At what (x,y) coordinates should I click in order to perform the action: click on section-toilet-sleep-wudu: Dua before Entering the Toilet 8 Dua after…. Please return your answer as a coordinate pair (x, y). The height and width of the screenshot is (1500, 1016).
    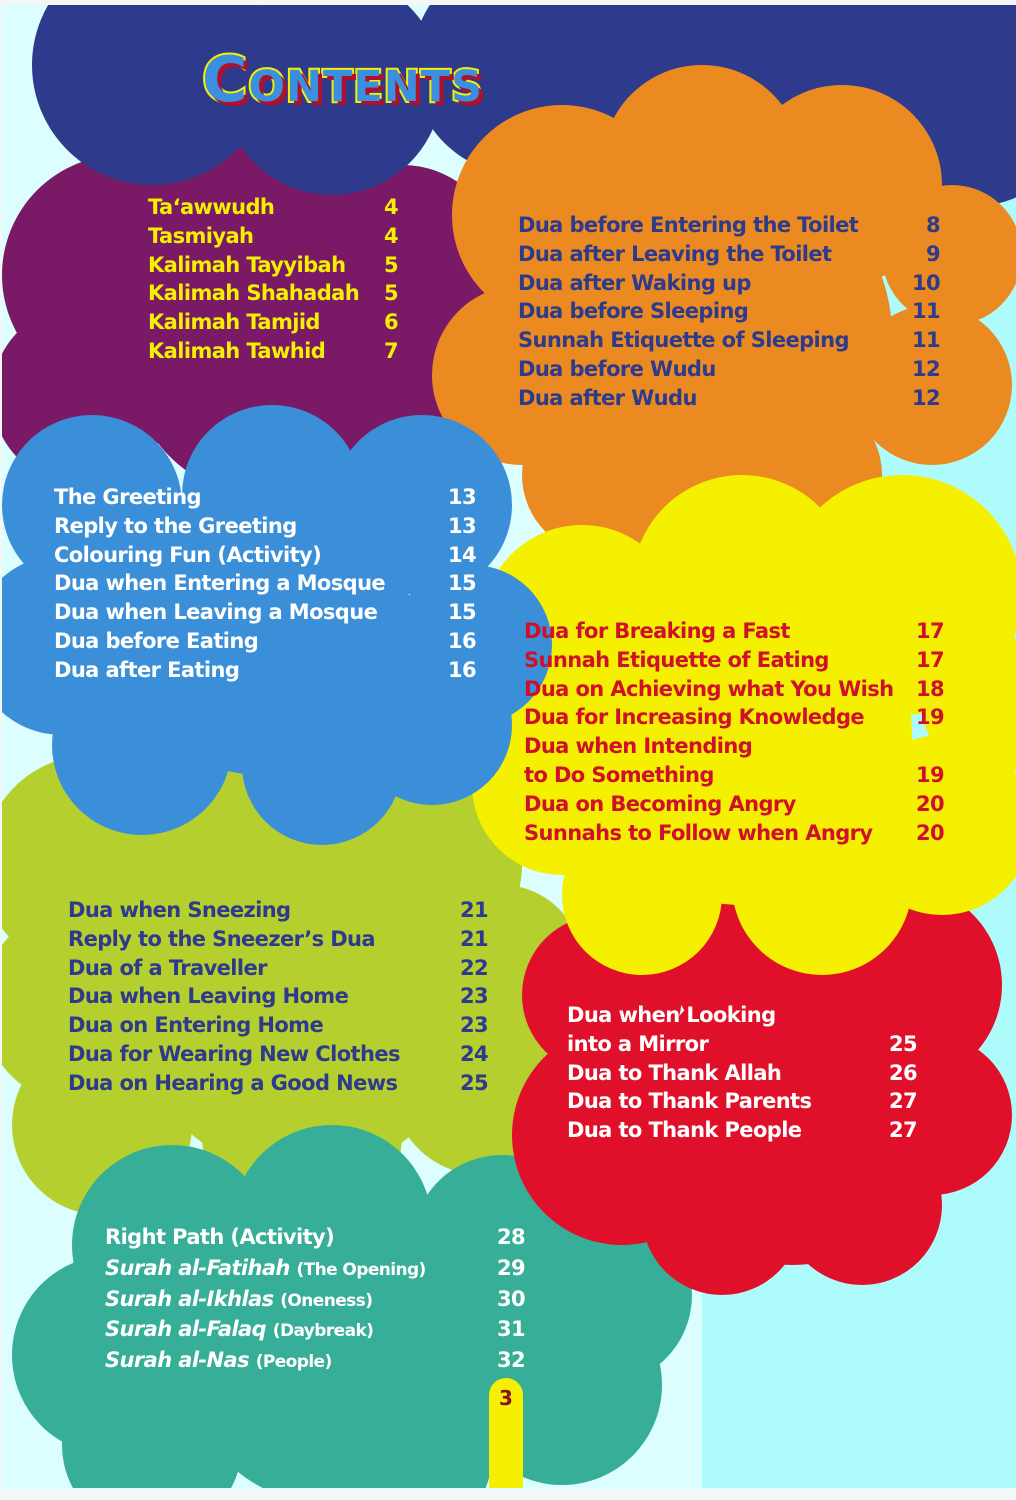
    Looking at the image, I should click on (729, 312).